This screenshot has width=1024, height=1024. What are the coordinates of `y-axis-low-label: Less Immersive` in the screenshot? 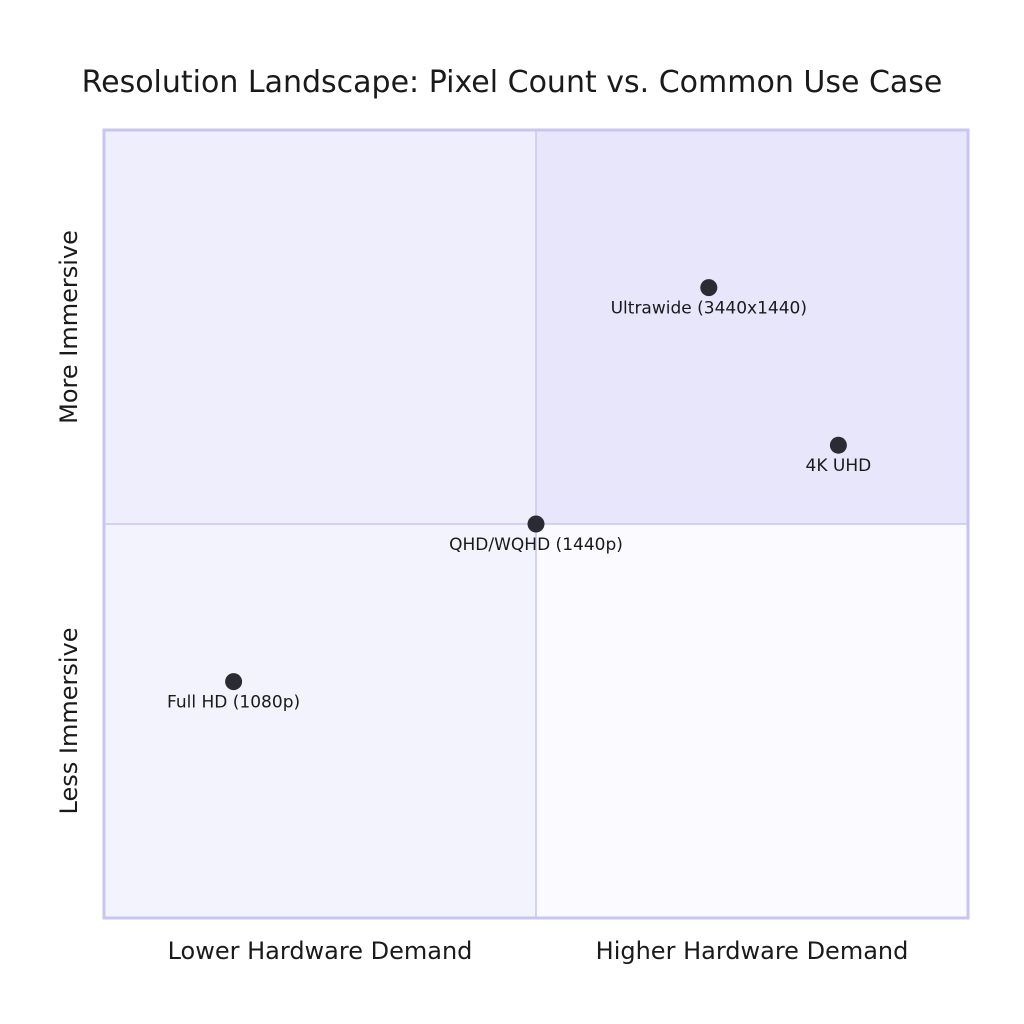 It's located at (69, 721).